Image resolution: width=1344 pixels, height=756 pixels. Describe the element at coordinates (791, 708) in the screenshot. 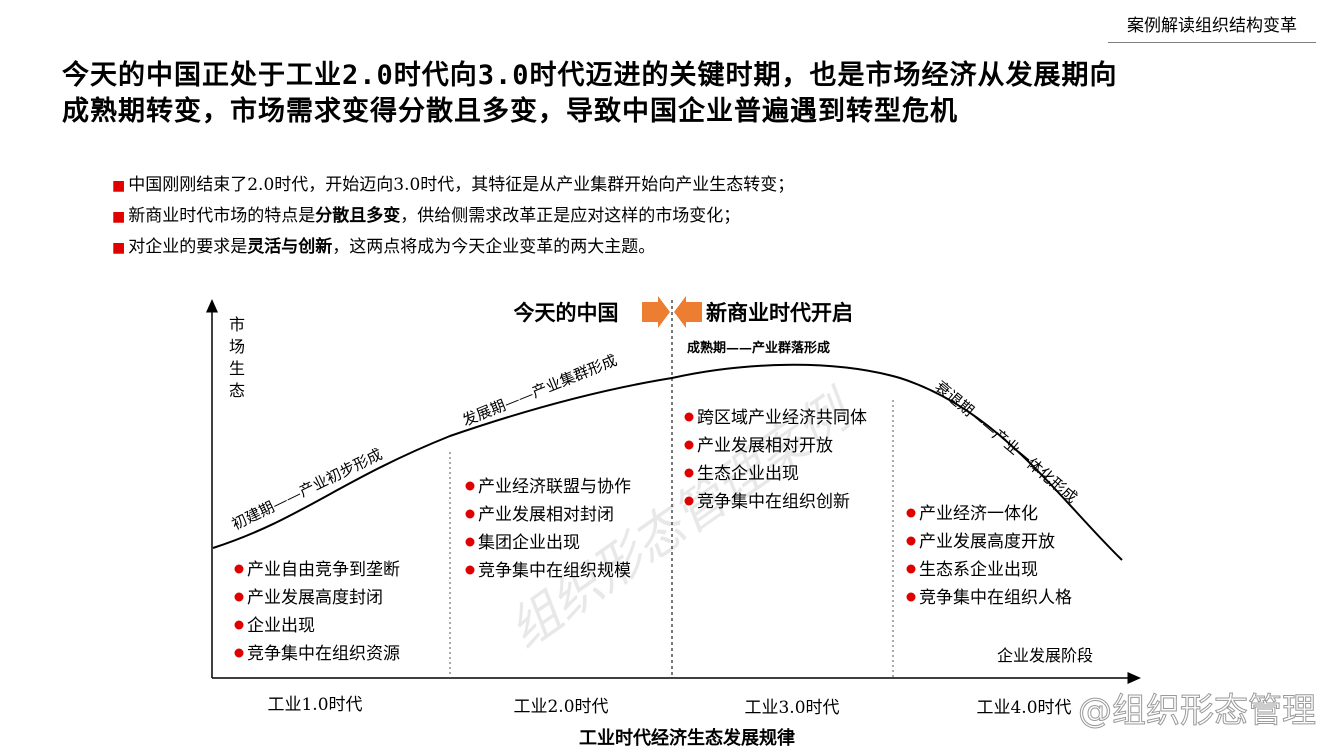

I see `era-label: 工业3.0时代` at that location.